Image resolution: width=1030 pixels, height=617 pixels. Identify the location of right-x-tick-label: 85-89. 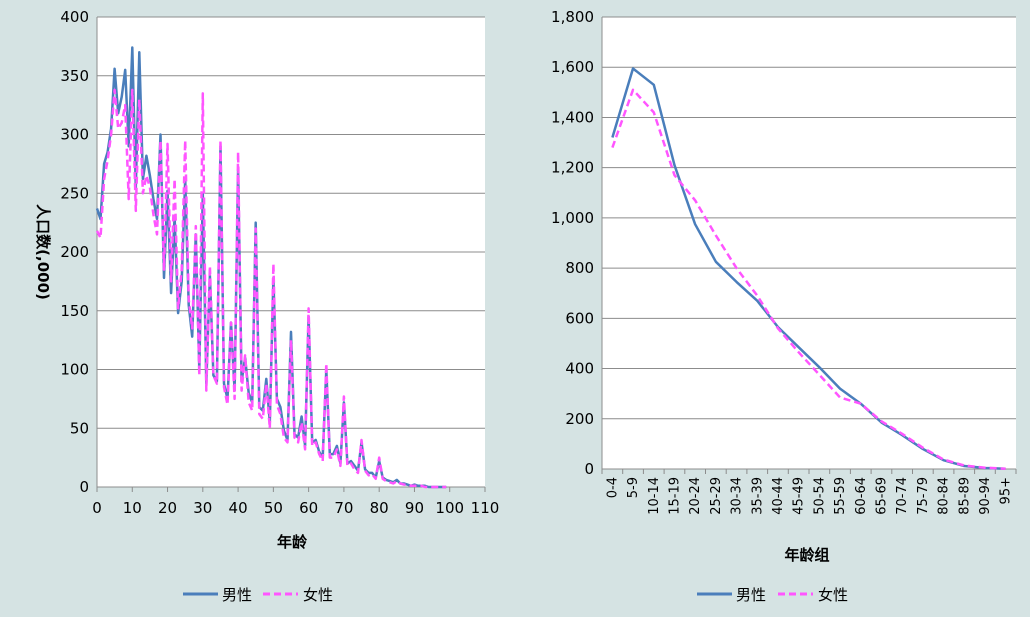
(964, 496).